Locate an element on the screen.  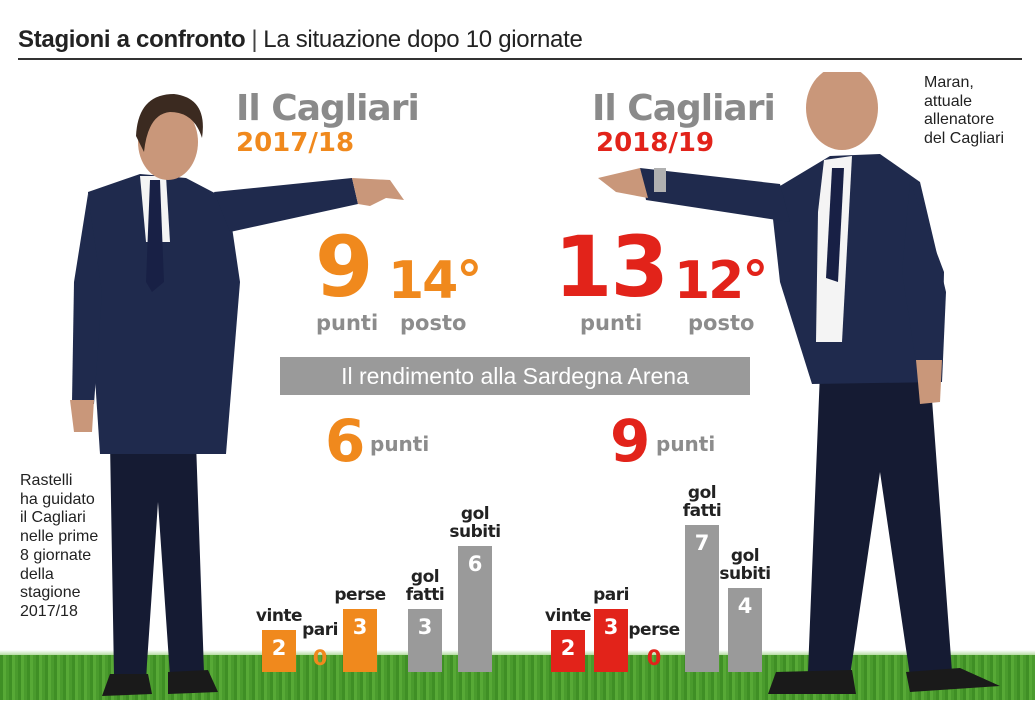
right-bar-label-4: gol subiti is located at coordinates (745, 565).